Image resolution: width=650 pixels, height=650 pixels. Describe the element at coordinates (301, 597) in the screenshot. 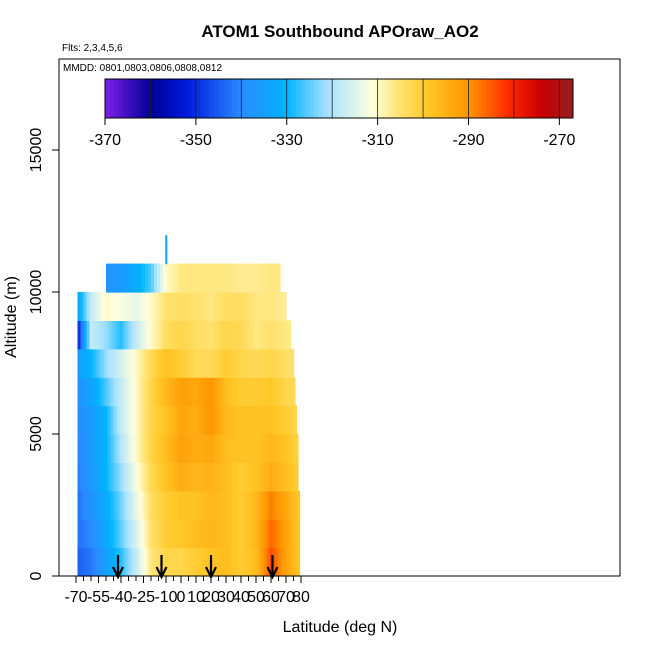

I see `x-tick-label: 80` at that location.